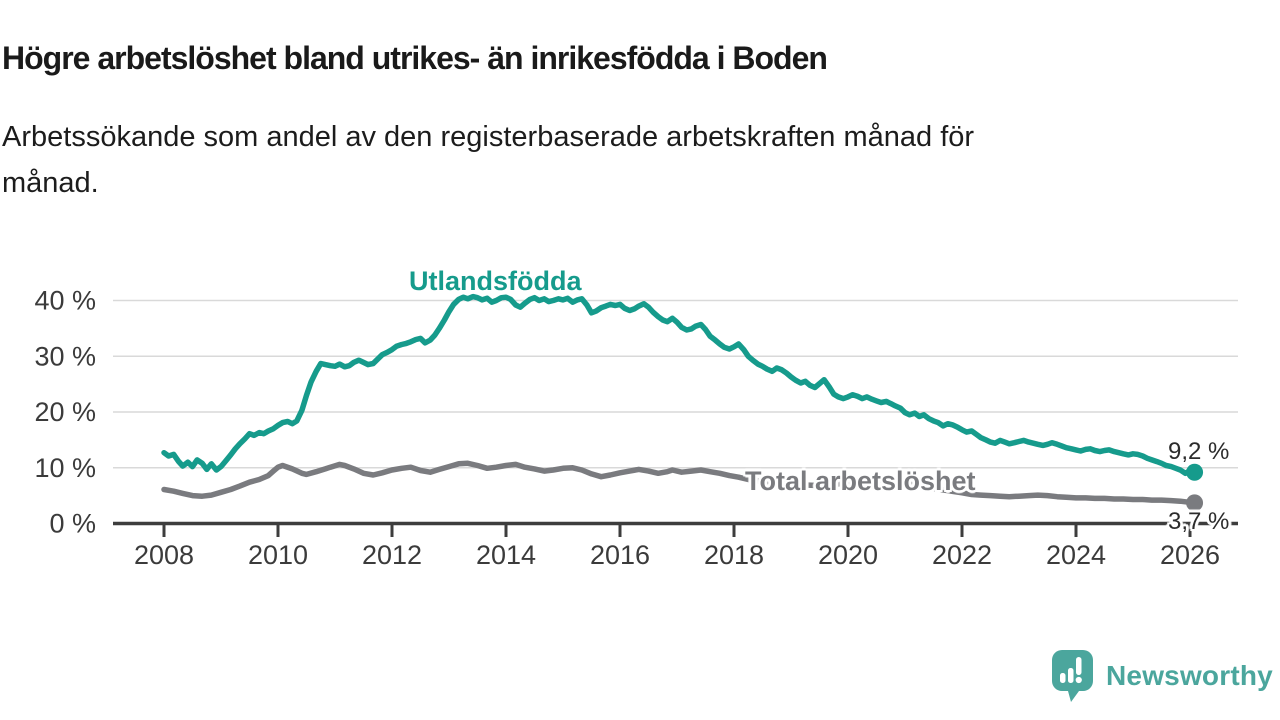 The image size is (1280, 720). I want to click on newsworthy-wordmark: Newsworthy, so click(1189, 675).